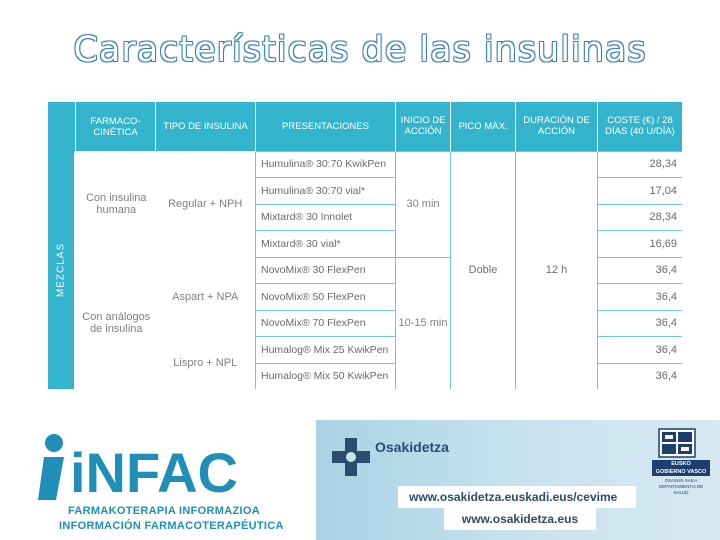 The width and height of the screenshot is (720, 540). Describe the element at coordinates (325, 350) in the screenshot. I see `presentation-cell: Humalog® Mix 25 KwikPen` at that location.